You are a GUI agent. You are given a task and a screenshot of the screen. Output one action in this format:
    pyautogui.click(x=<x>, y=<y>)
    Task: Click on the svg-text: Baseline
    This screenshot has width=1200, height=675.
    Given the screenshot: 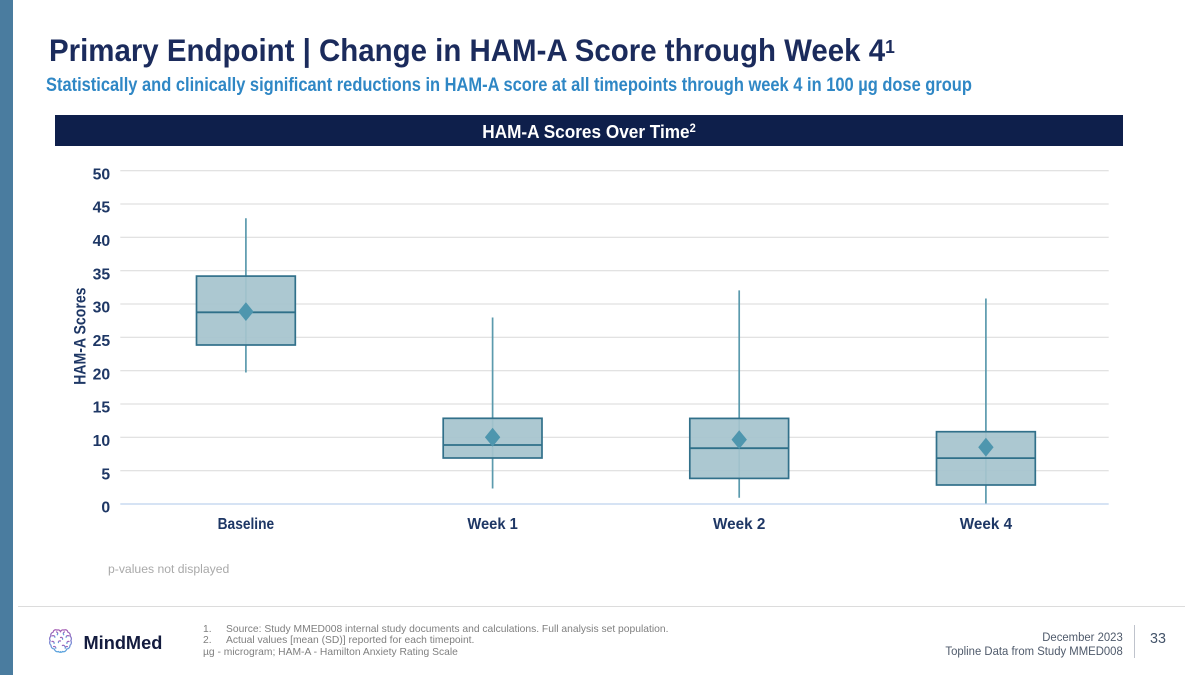 What is the action you would take?
    pyautogui.click(x=246, y=524)
    